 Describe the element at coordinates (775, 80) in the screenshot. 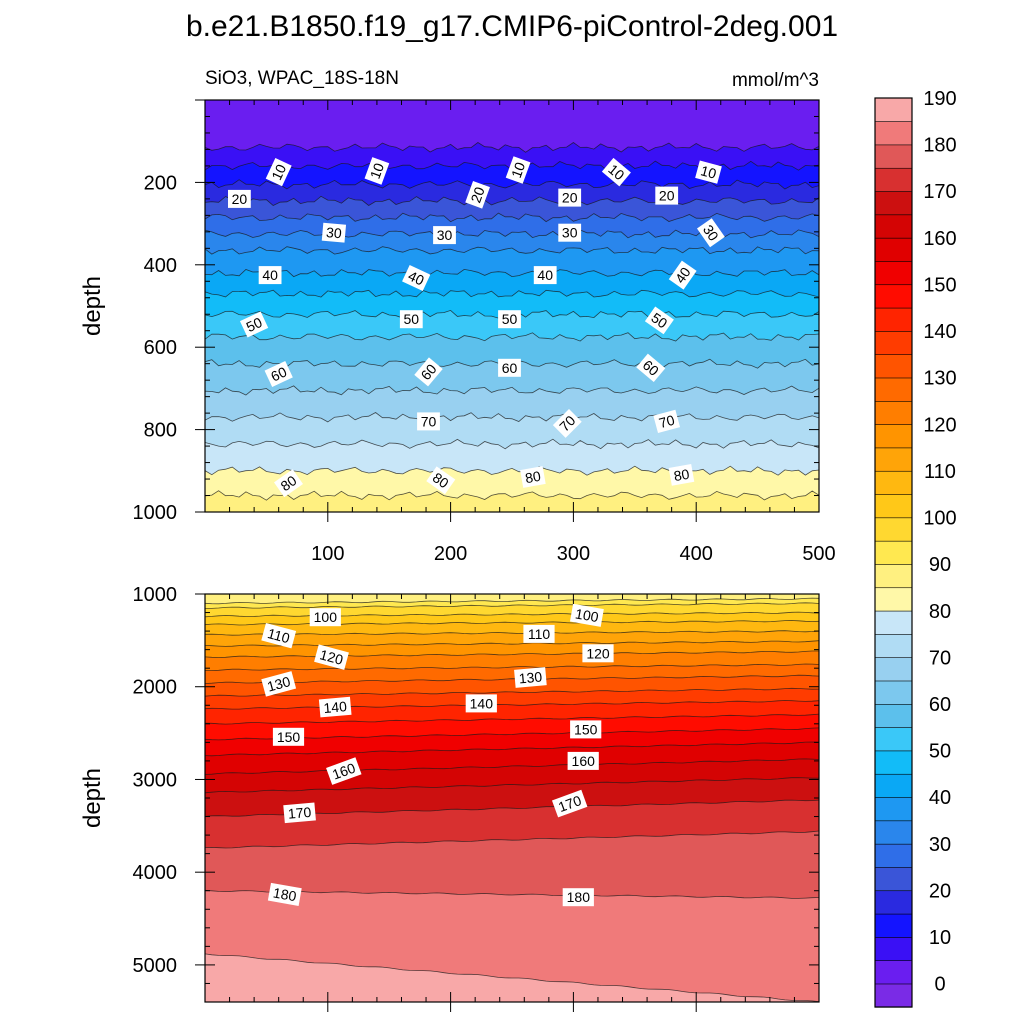

I see `subtitle-right: mmol/m^3` at that location.